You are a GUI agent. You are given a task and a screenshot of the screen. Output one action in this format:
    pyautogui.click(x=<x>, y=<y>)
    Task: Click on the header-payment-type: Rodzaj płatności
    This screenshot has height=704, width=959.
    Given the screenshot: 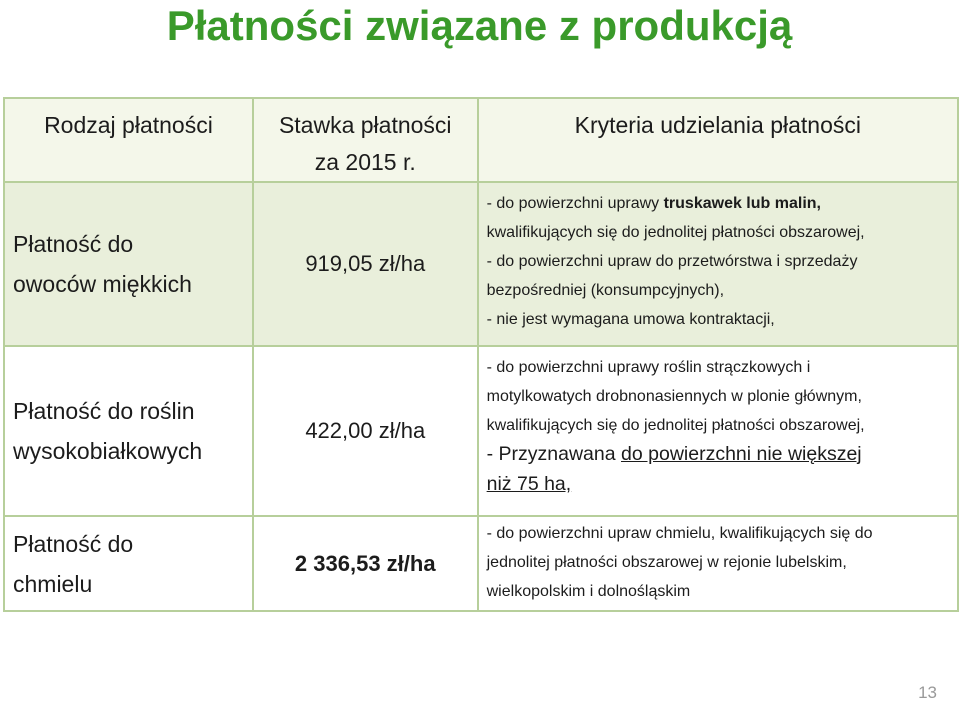 What is the action you would take?
    pyautogui.click(x=128, y=140)
    